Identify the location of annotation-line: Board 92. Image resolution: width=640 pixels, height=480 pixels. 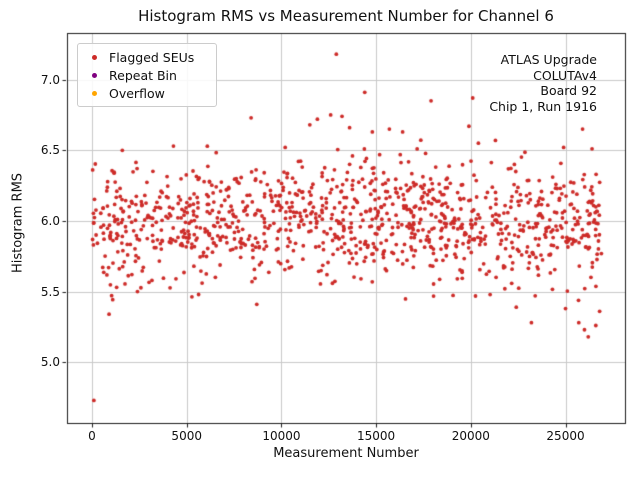
(568, 90).